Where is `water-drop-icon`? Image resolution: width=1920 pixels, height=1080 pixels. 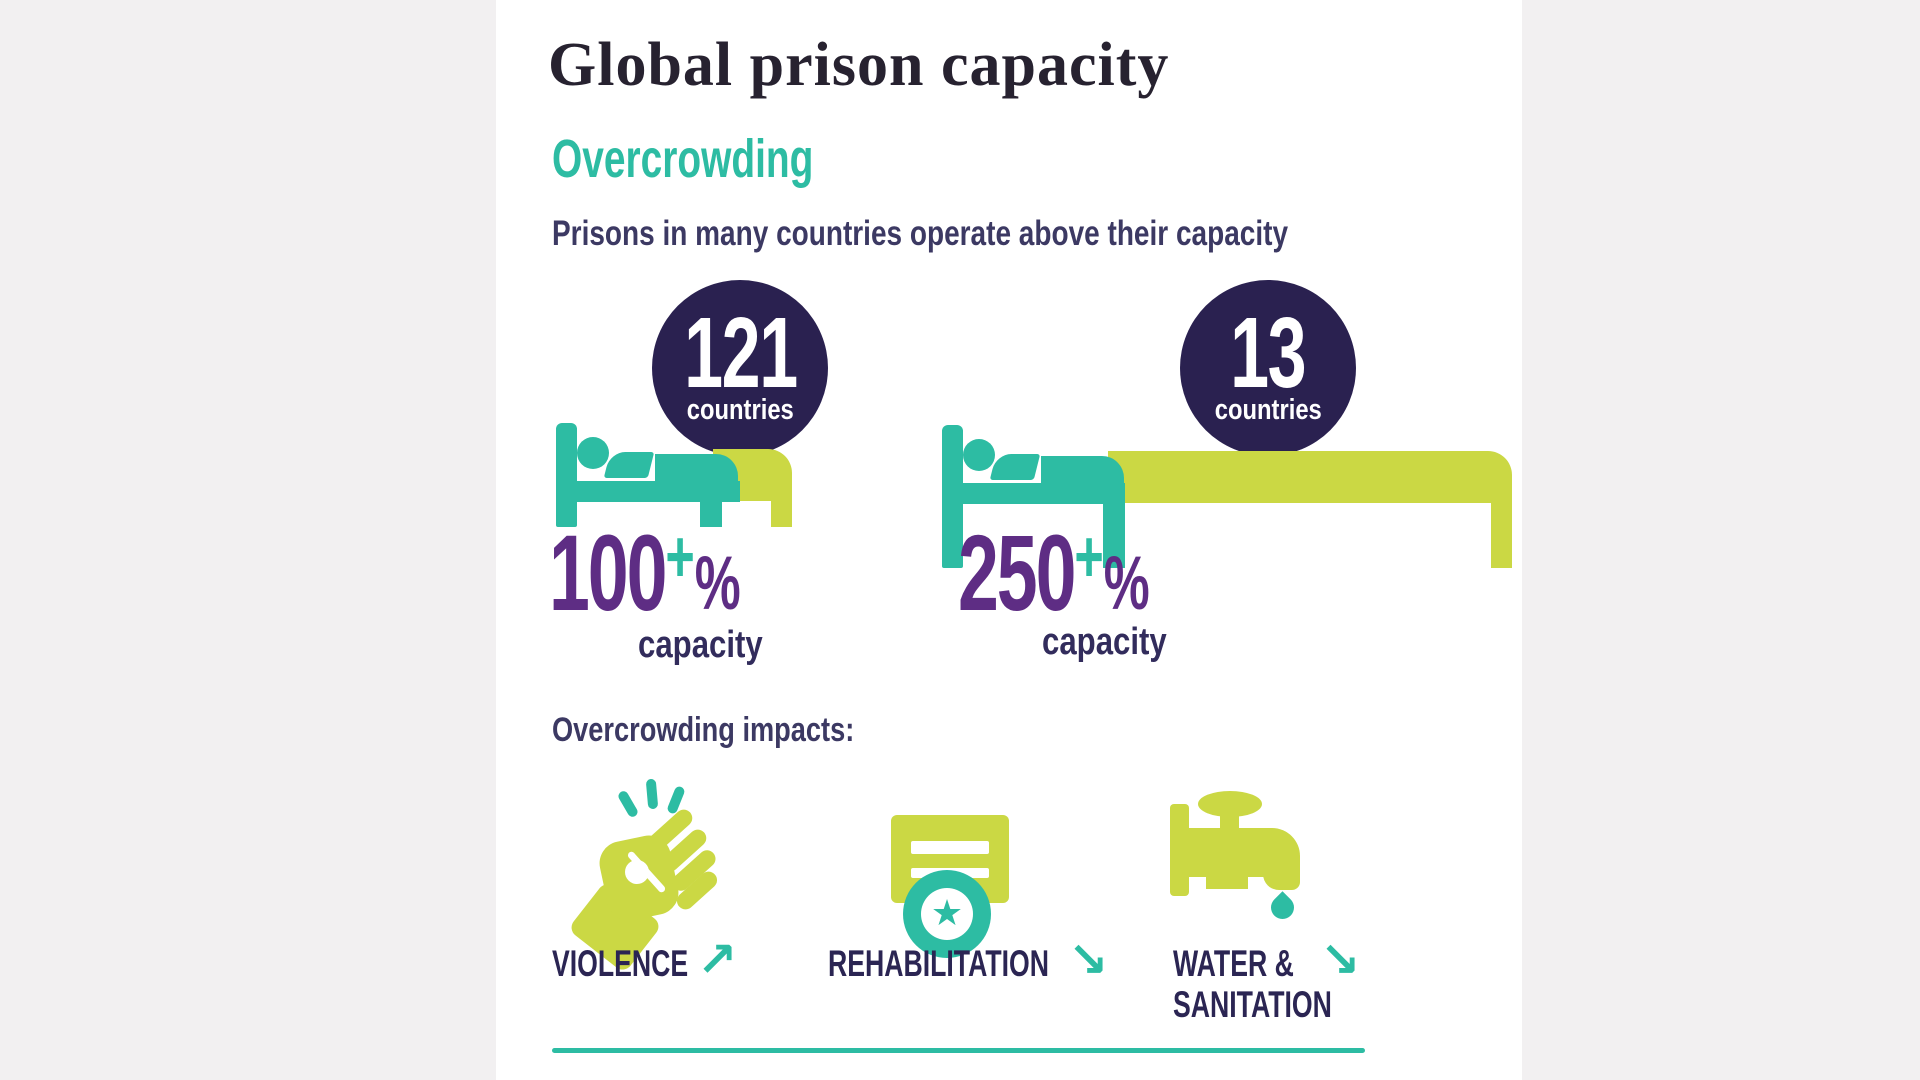
water-drop-icon is located at coordinates (1282, 907).